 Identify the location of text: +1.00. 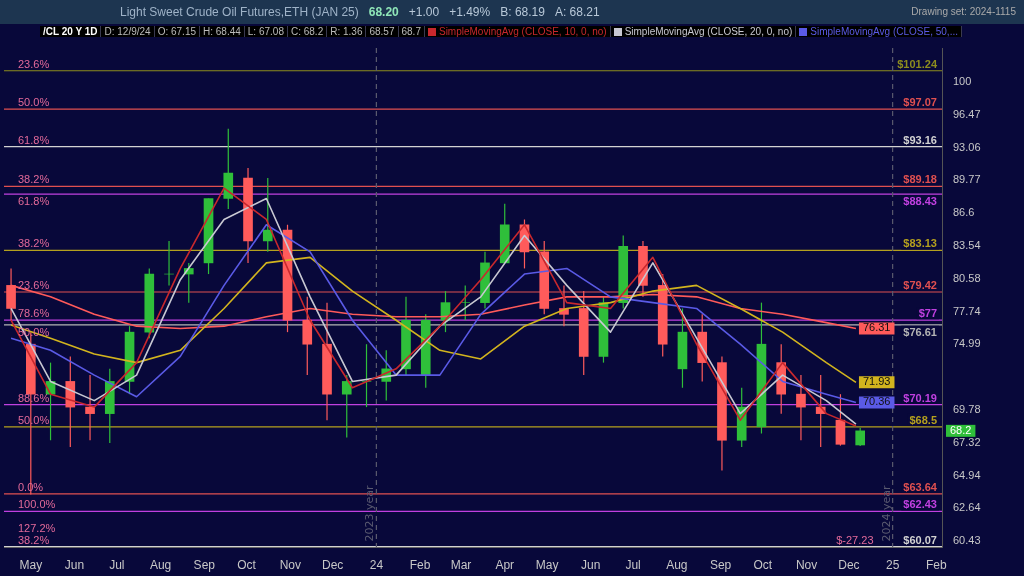
(424, 12).